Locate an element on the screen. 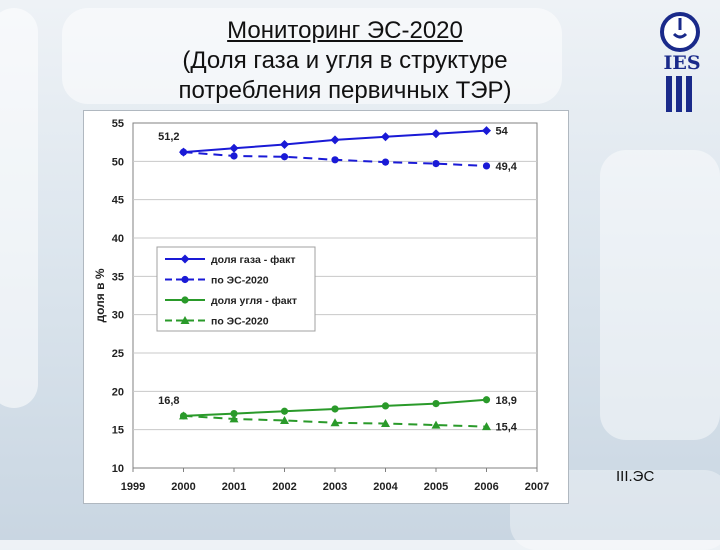  y-tick-label: 55 is located at coordinates (118, 124).